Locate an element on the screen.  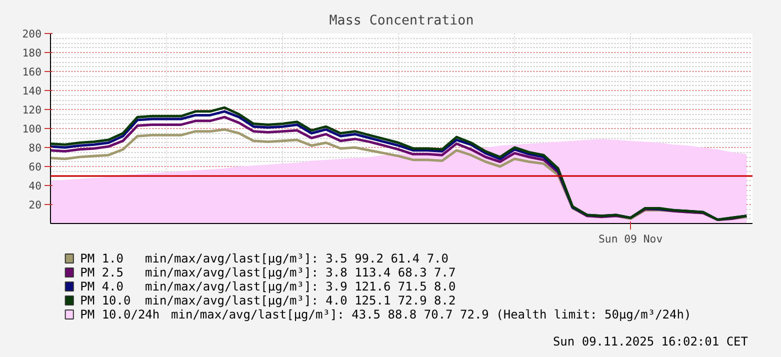
chart-title: Mass Concentration is located at coordinates (401, 21).